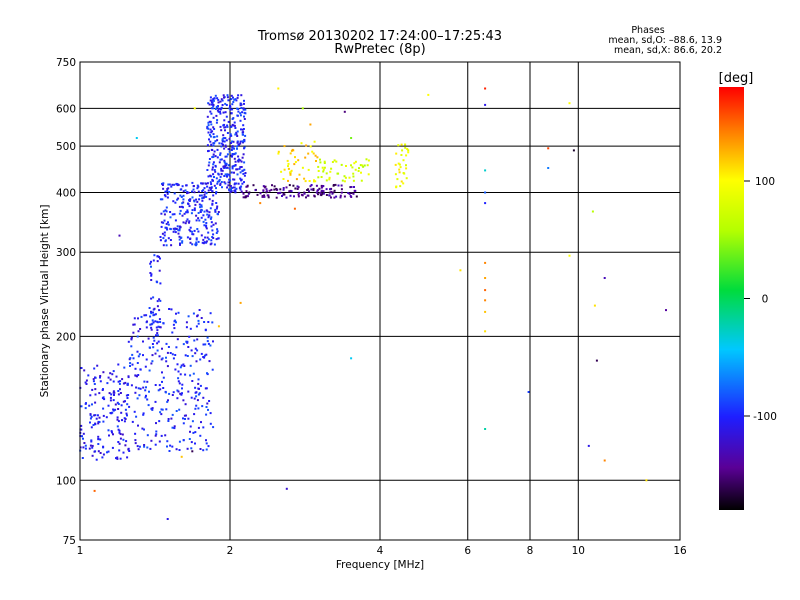  Describe the element at coordinates (380, 565) in the screenshot. I see `x-axis-label: Frequency [MHz]` at that location.